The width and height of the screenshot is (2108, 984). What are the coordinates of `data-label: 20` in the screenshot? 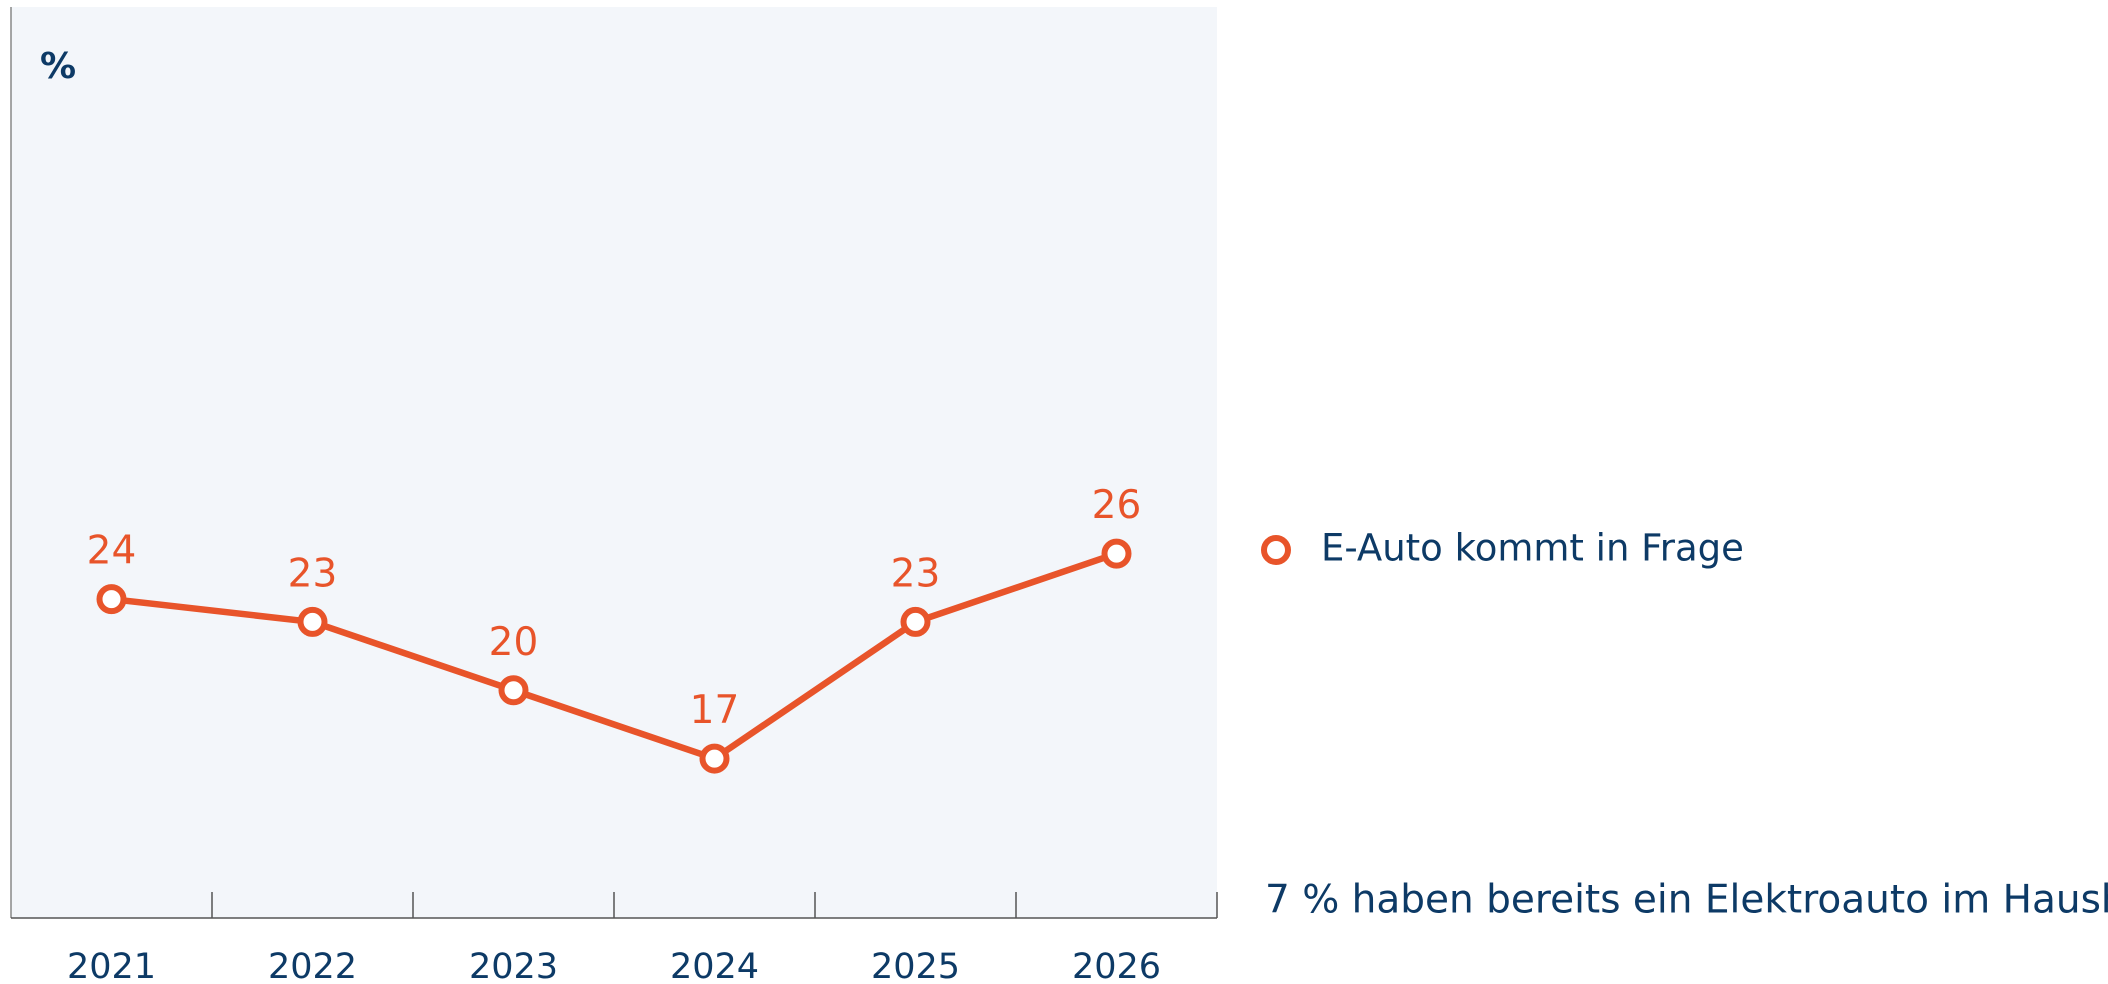 It's located at (514, 642).